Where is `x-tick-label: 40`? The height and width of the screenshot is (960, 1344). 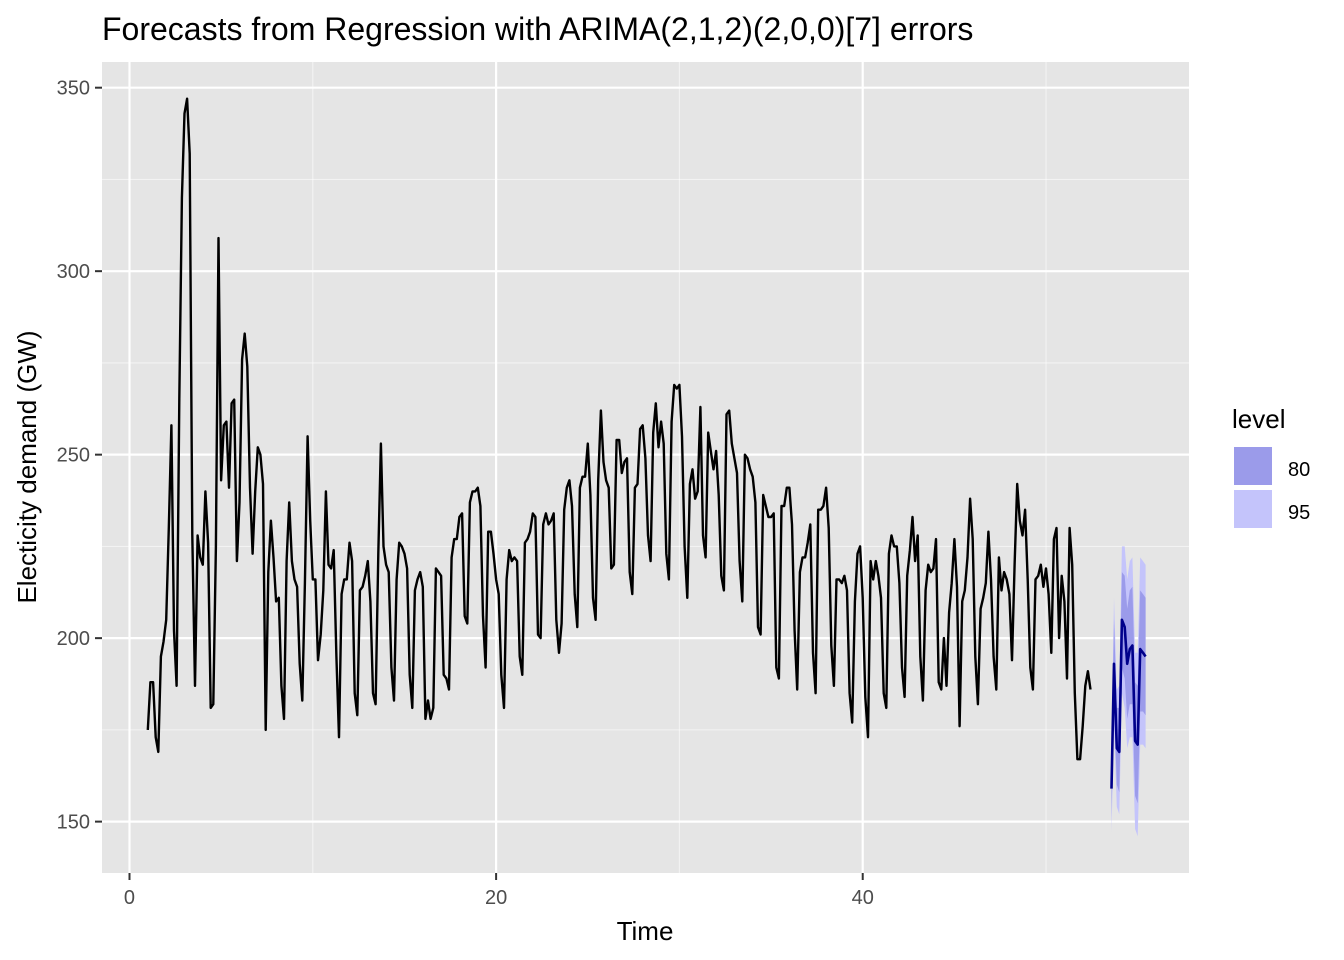
x-tick-label: 40 is located at coordinates (863, 898).